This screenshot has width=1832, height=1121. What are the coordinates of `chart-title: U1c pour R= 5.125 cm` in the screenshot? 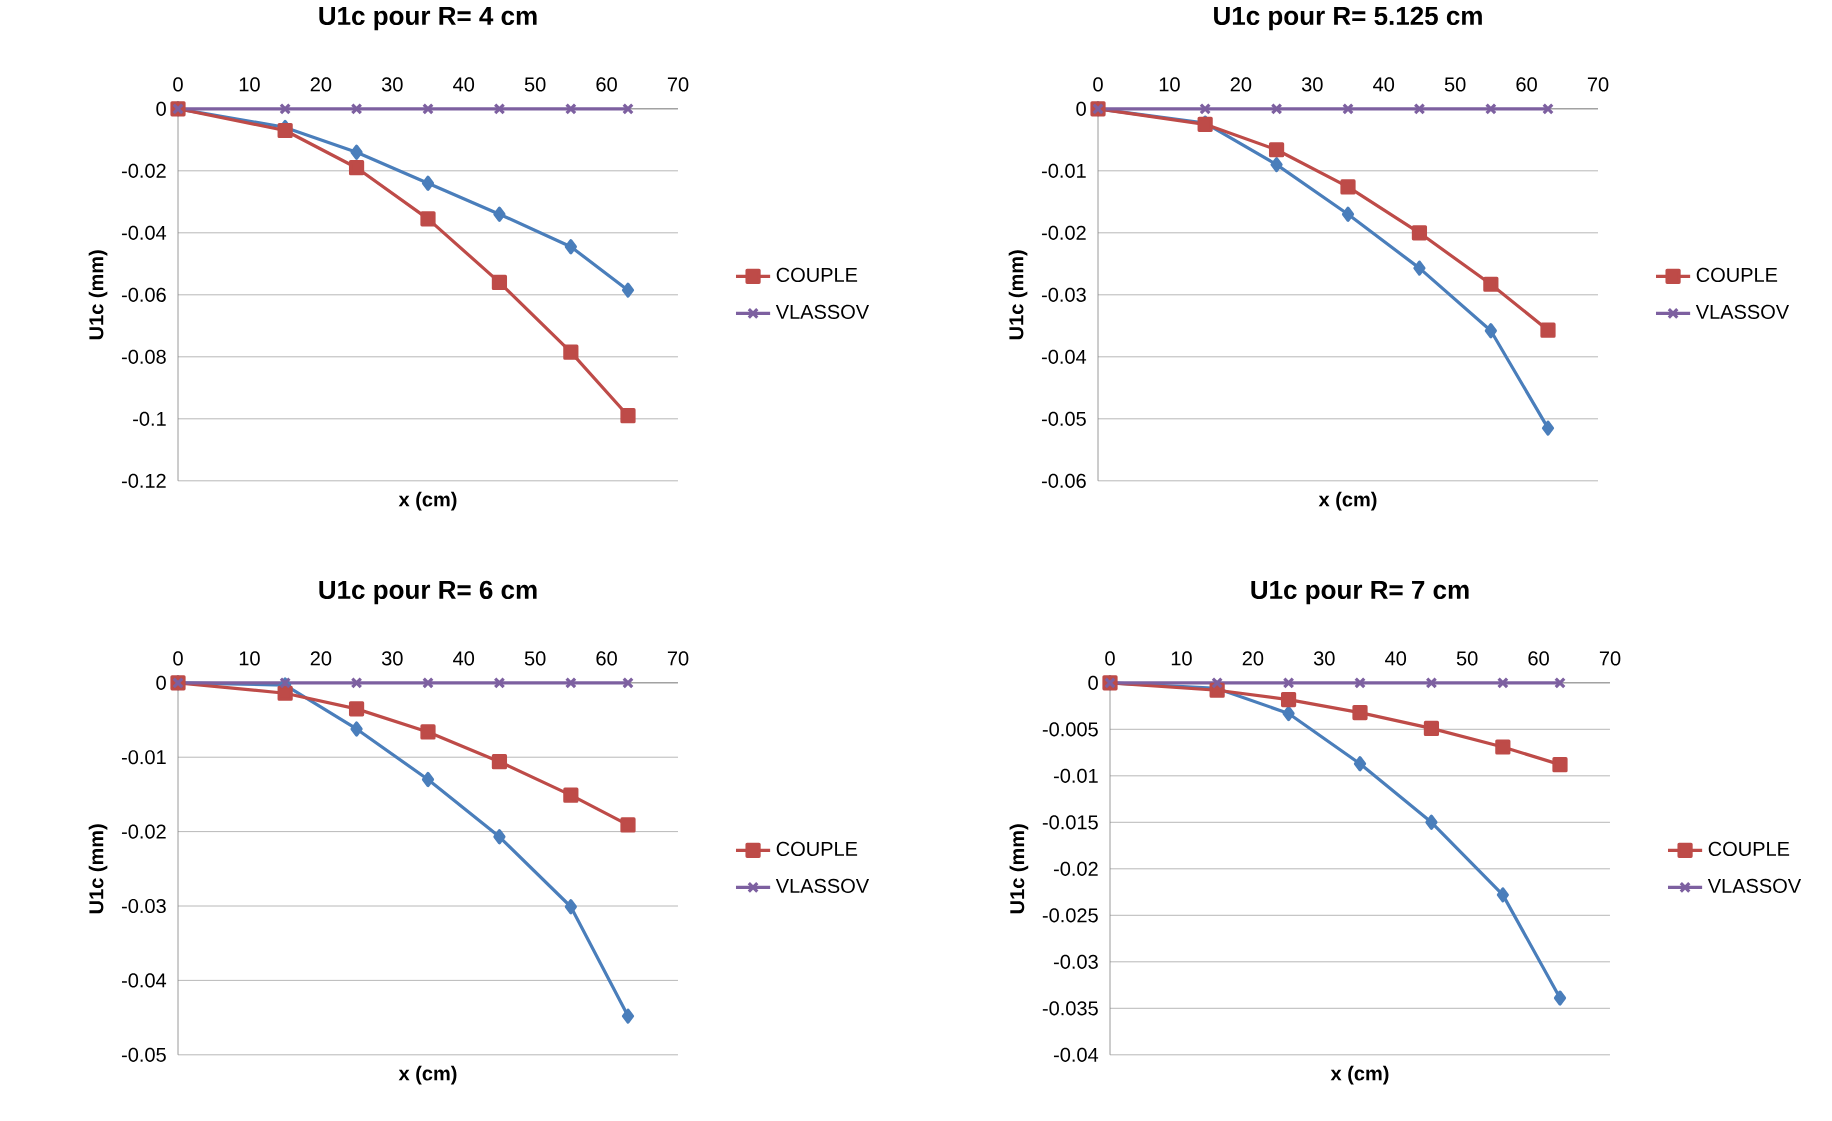 It's located at (1348, 18).